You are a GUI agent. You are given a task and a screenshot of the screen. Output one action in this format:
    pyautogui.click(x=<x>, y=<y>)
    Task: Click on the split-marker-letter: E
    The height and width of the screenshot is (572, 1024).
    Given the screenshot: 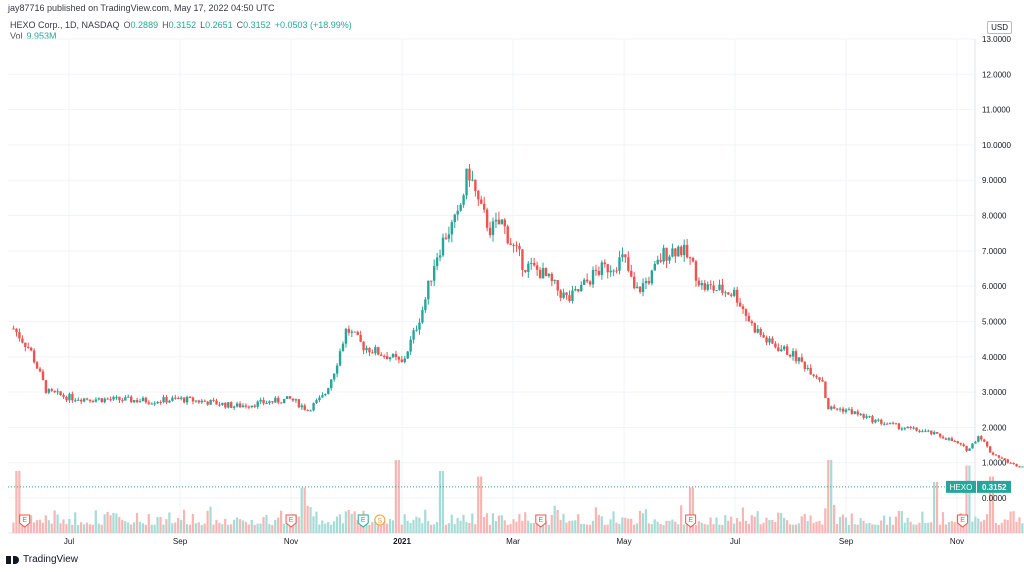 What is the action you would take?
    pyautogui.click(x=363, y=520)
    